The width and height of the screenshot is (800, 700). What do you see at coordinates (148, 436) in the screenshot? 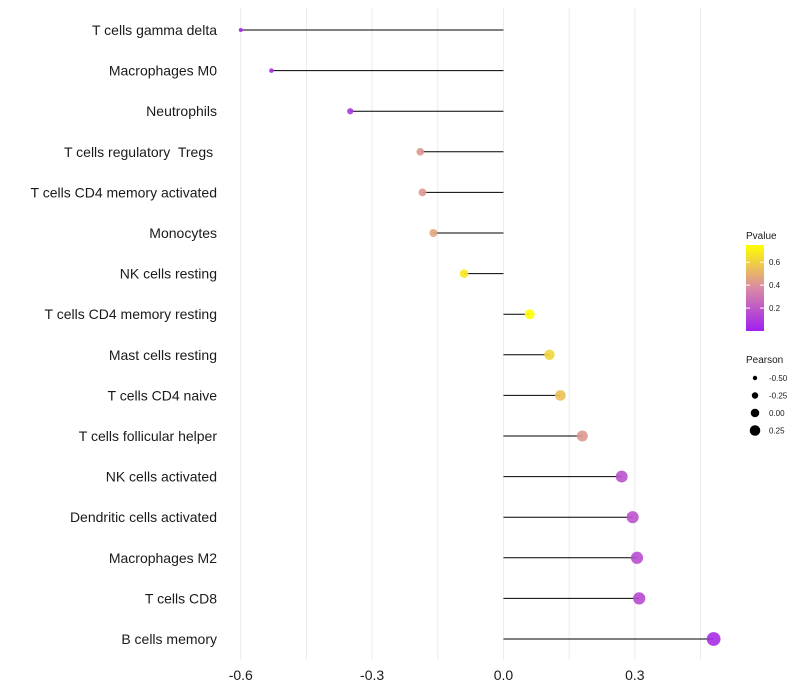
I see `category-label: T cells follicular helper` at bounding box center [148, 436].